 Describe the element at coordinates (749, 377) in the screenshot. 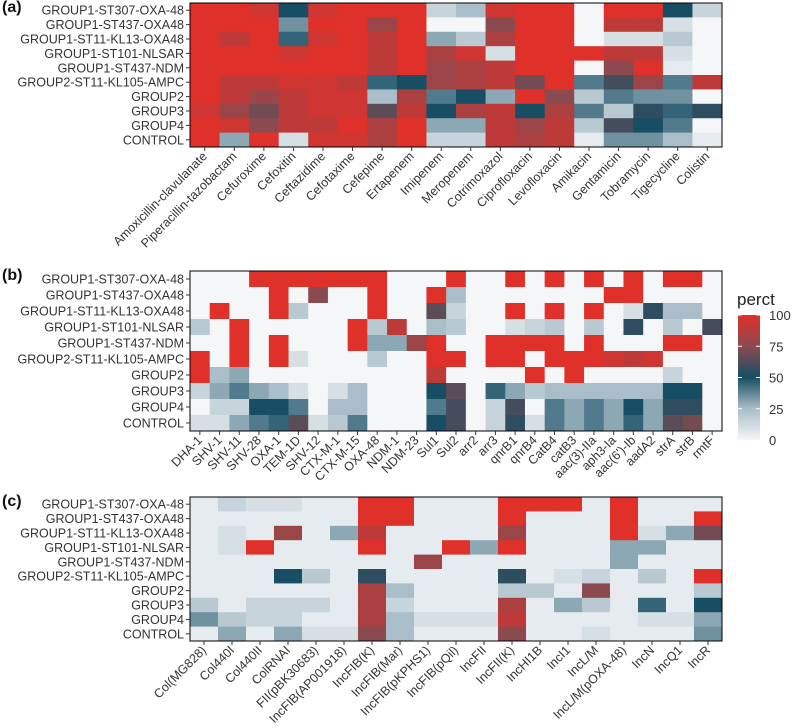

I see `legend-colorbar` at that location.